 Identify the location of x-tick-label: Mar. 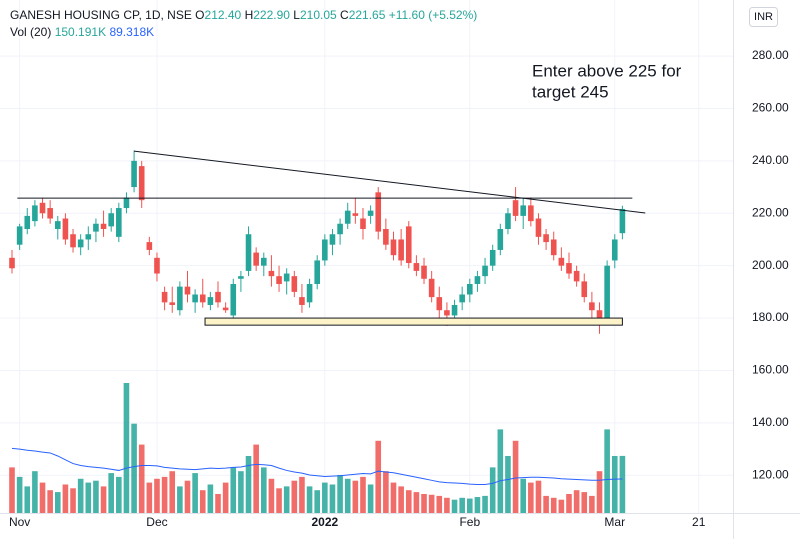
(614, 522).